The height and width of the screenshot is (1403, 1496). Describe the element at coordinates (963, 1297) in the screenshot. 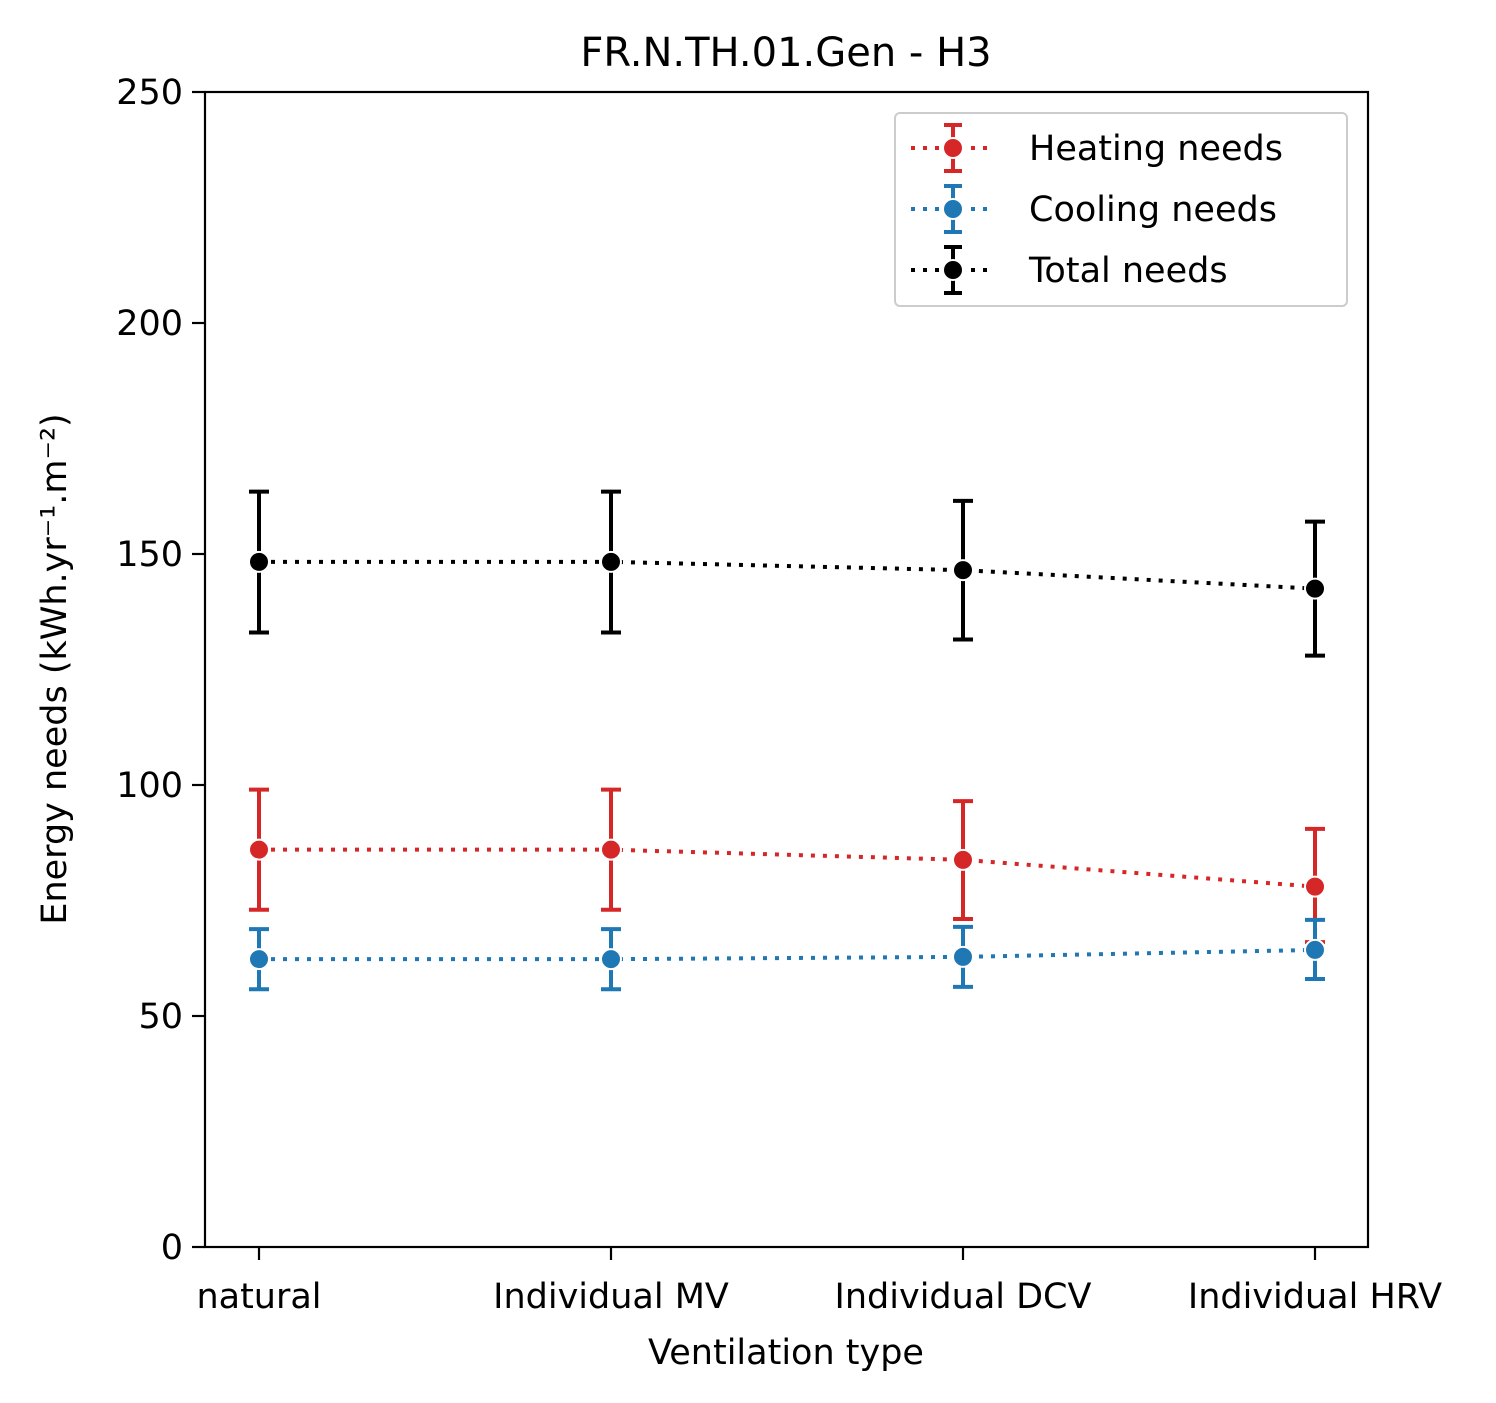

I see `x-tick-label-individual-dcv: Individual DCV` at that location.